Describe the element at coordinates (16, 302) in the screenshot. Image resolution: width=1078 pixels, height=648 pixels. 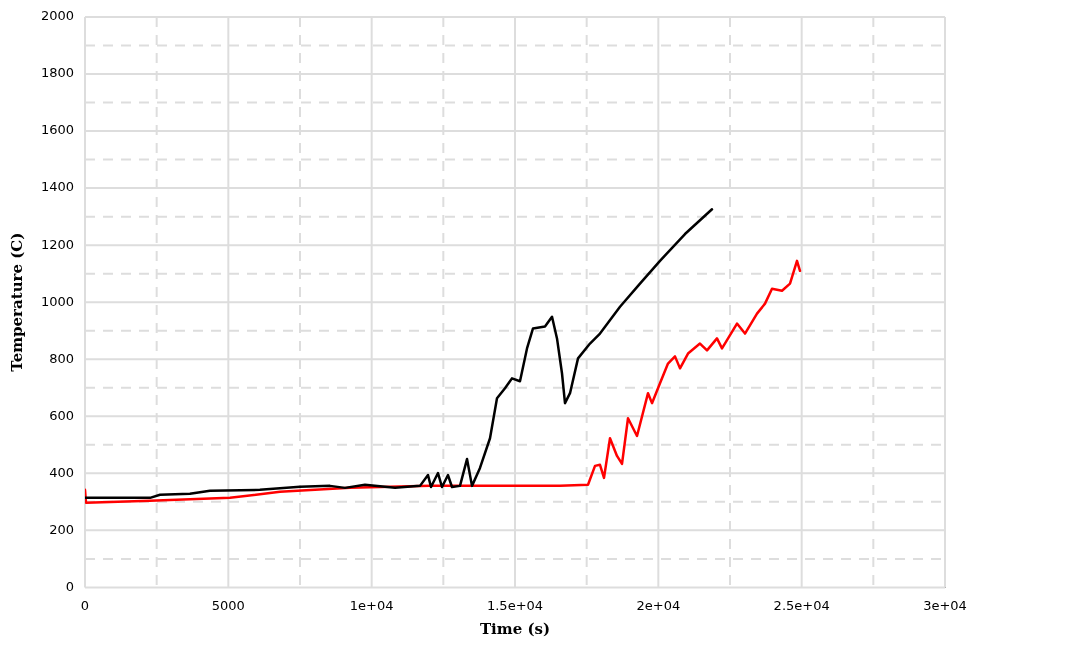
I see `y-axis-title: Temperature (C)` at that location.